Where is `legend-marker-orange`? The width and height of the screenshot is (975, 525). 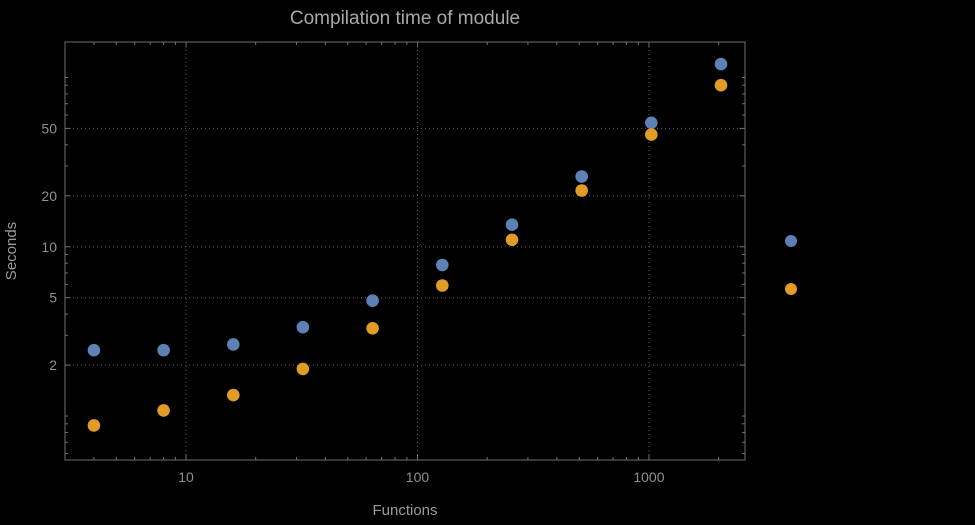
legend-marker-orange is located at coordinates (791, 289).